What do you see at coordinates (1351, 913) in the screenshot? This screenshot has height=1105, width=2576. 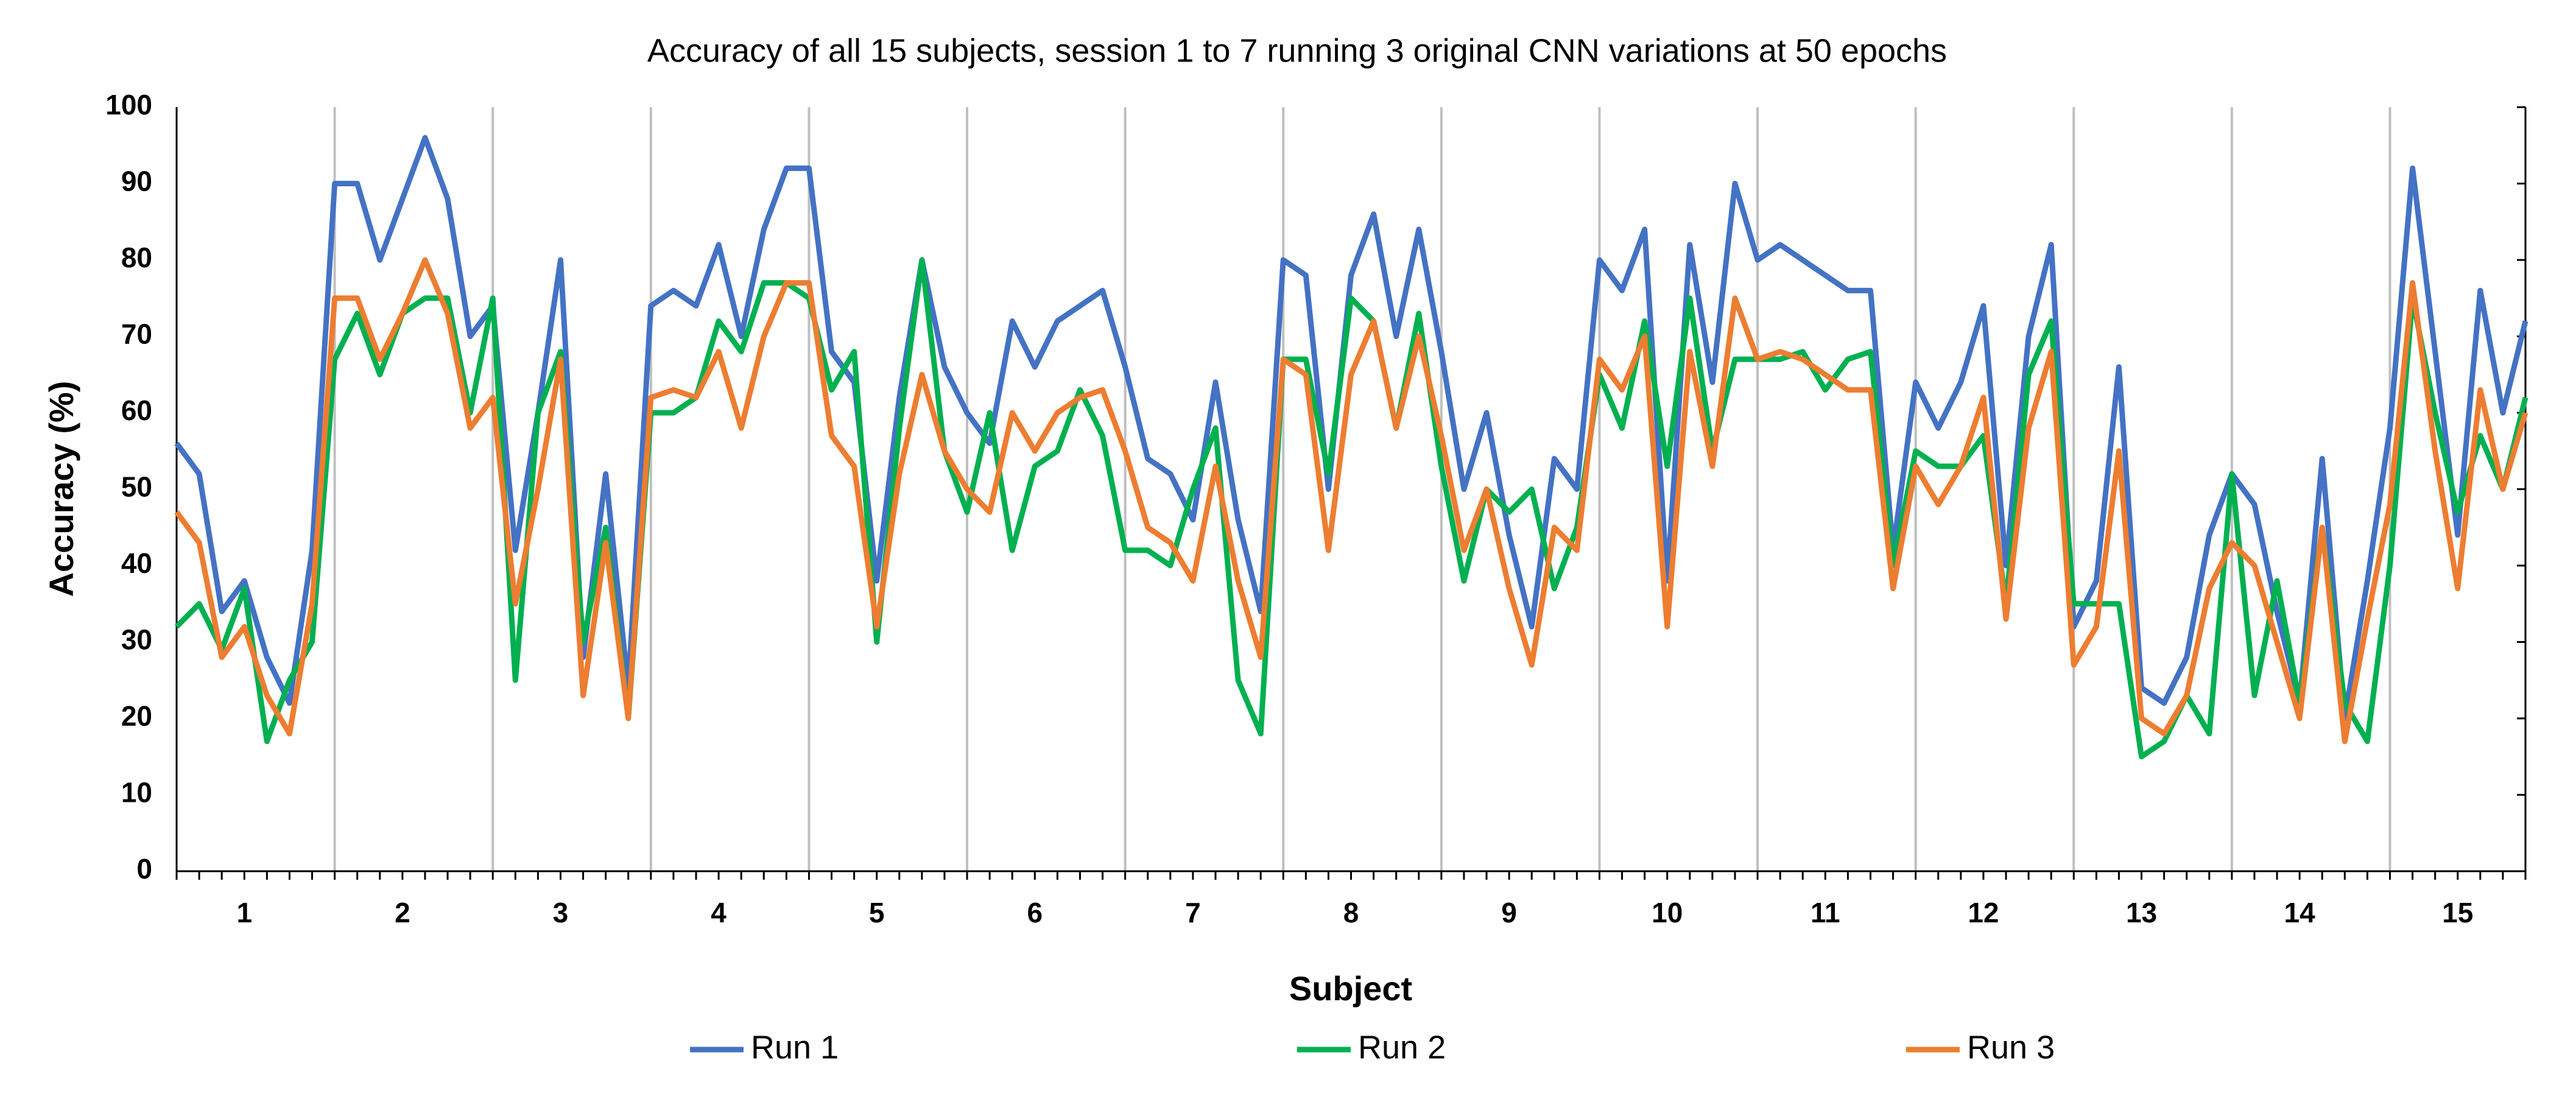 I see `x-tick-label: 8` at bounding box center [1351, 913].